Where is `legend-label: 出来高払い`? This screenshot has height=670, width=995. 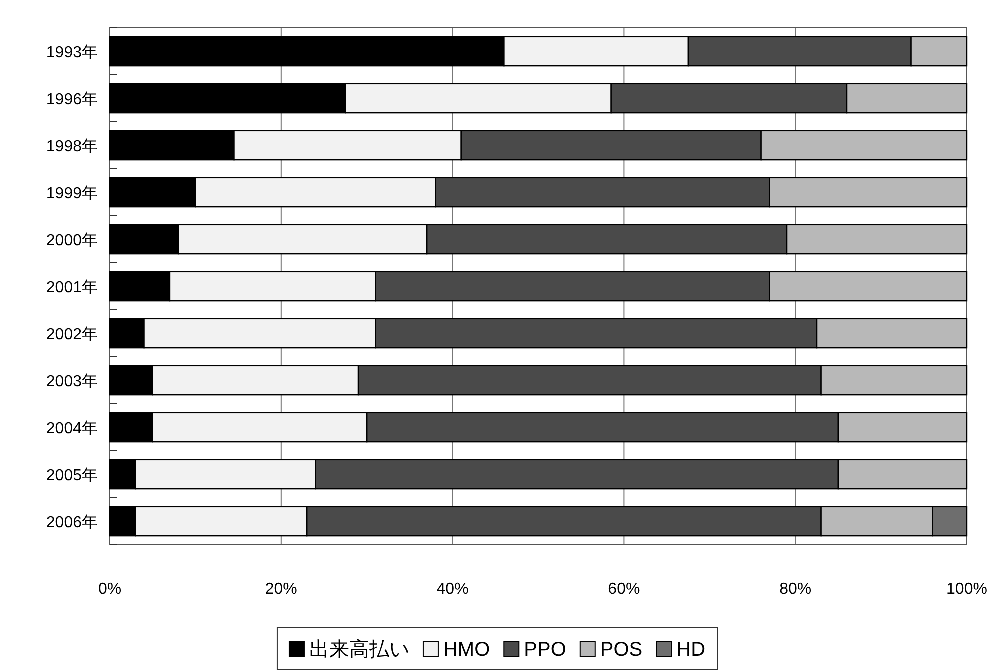 legend-label: 出来高払い is located at coordinates (359, 649).